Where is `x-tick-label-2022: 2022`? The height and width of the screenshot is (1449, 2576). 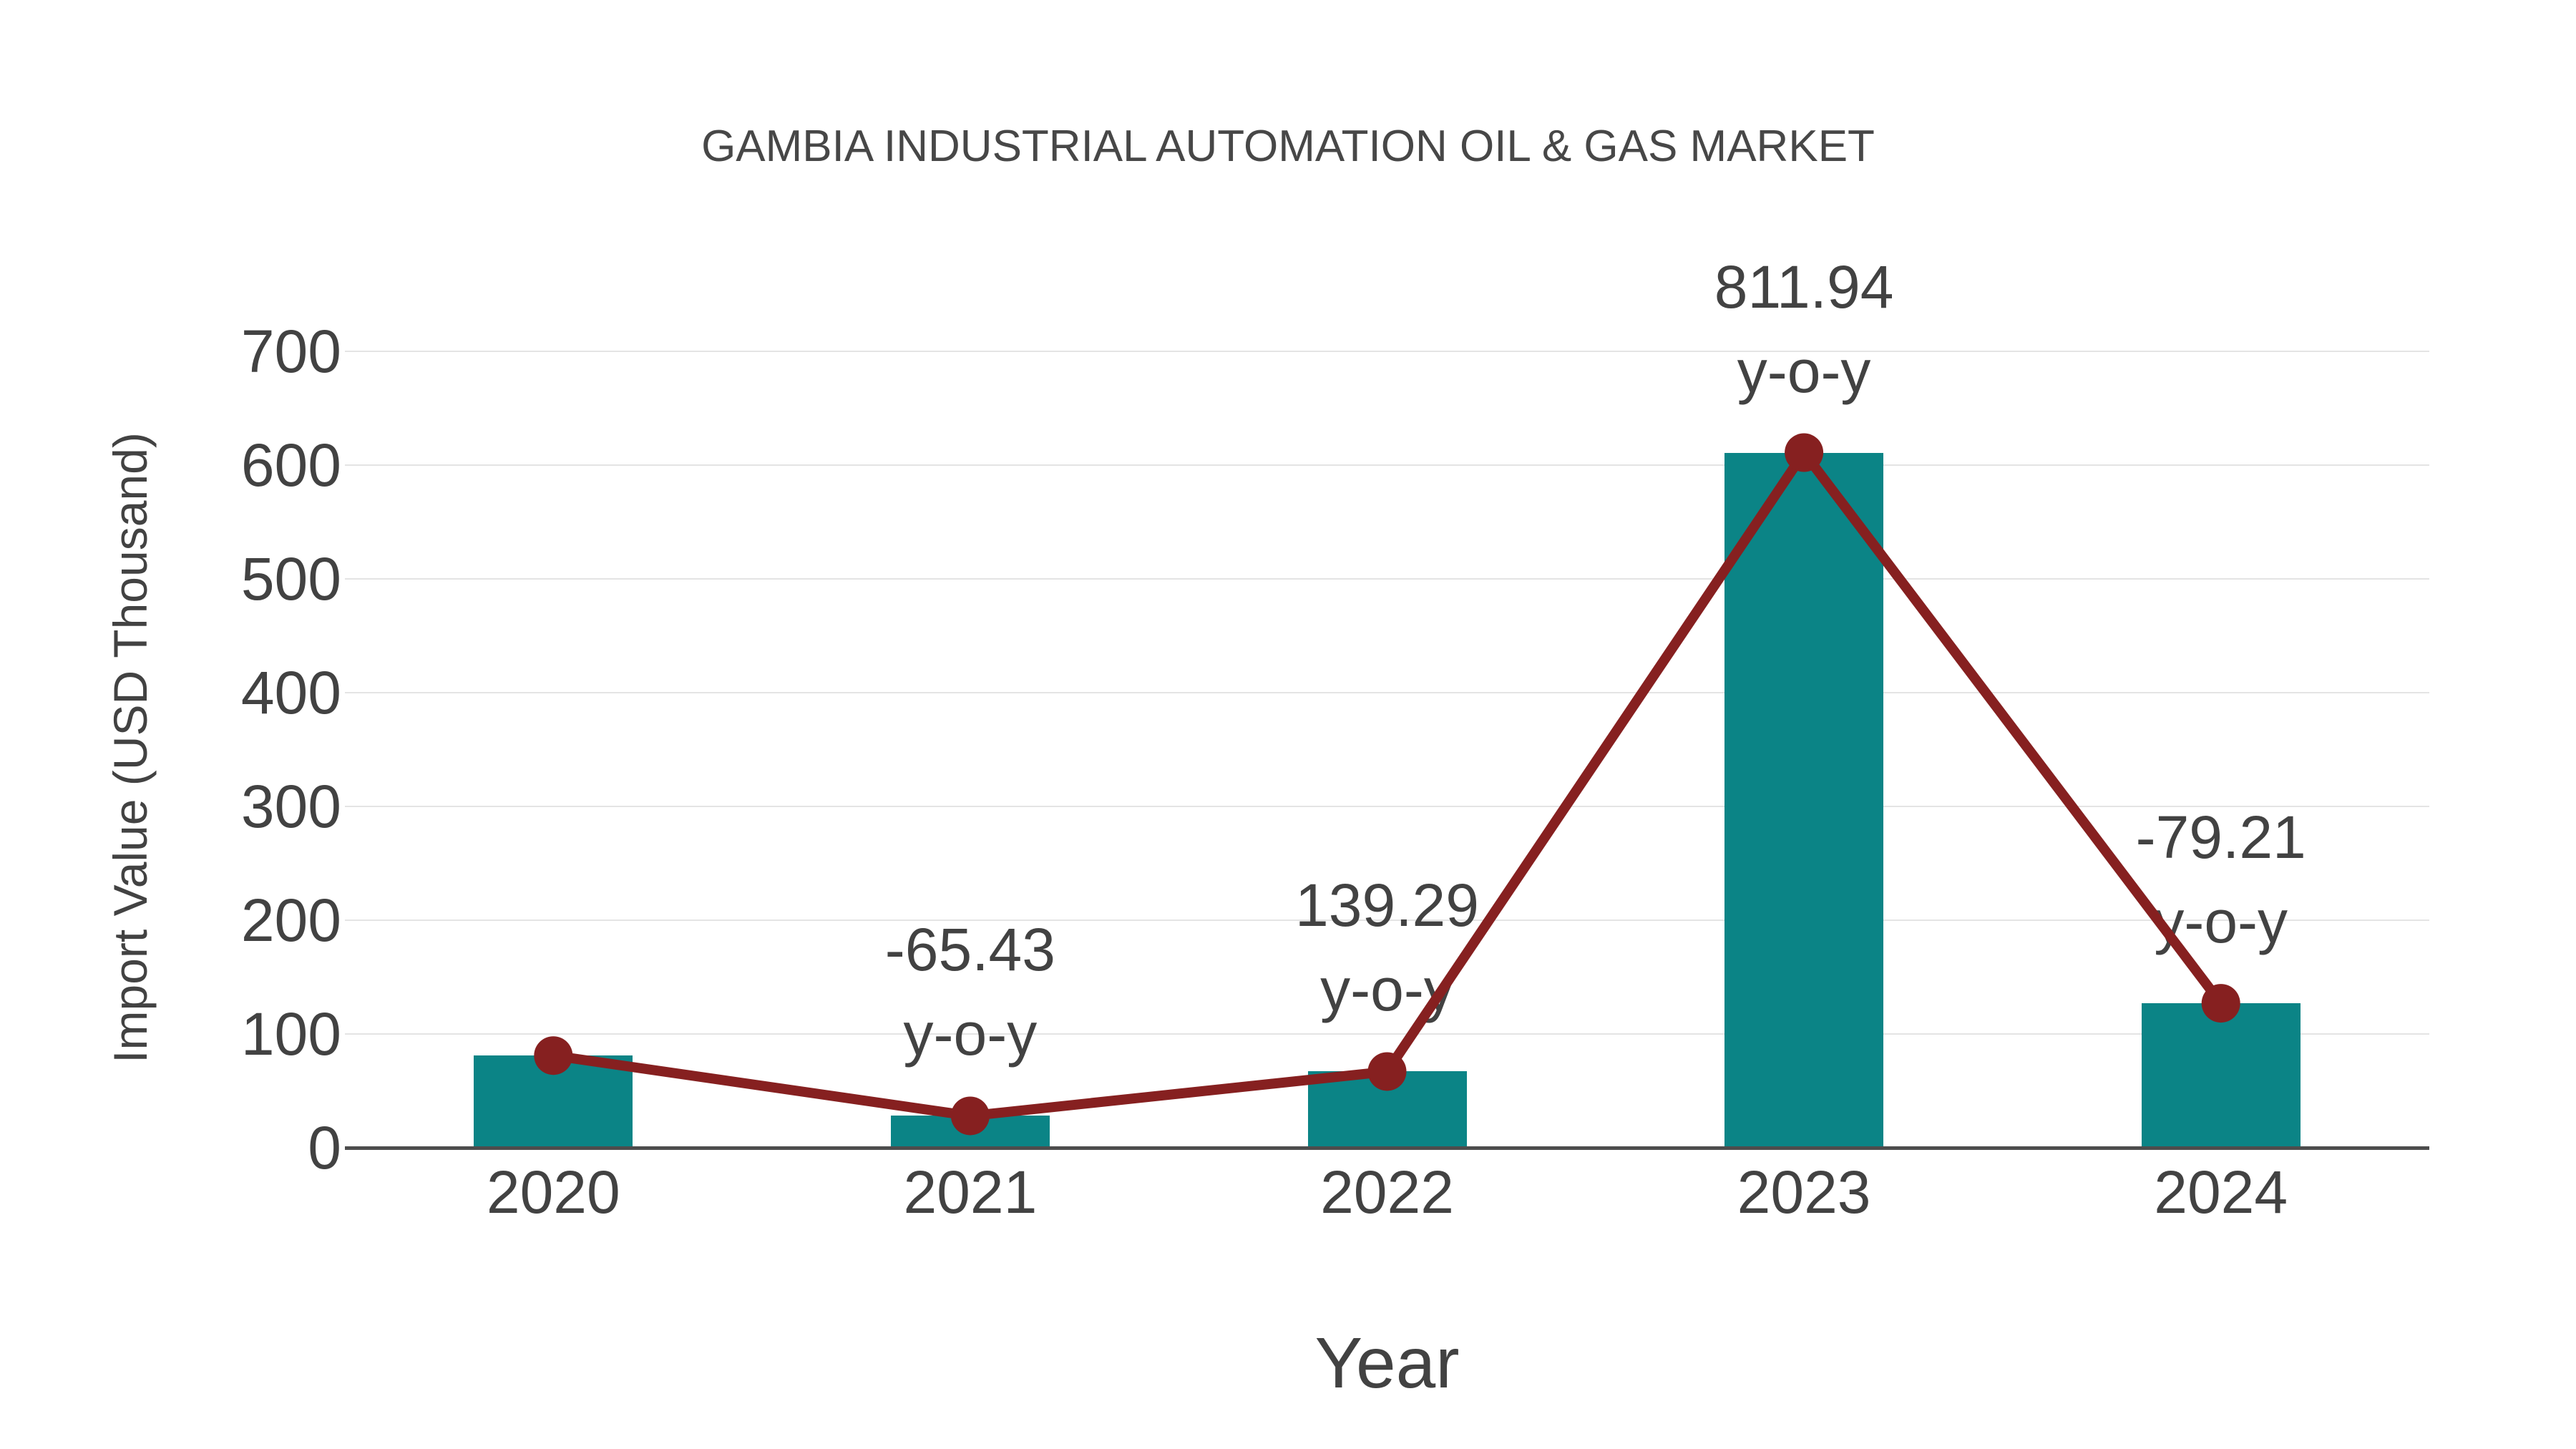
x-tick-label-2022: 2022 is located at coordinates (1387, 1192).